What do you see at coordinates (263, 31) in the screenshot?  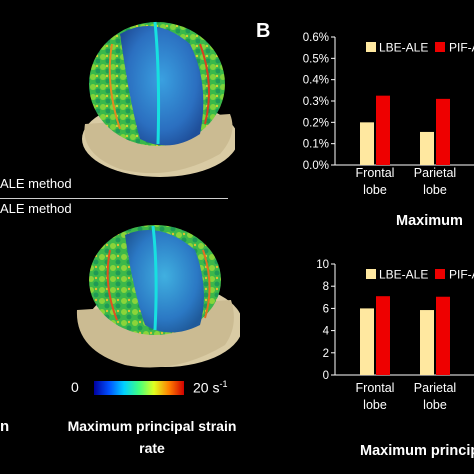 I see `panel-label: B` at bounding box center [263, 31].